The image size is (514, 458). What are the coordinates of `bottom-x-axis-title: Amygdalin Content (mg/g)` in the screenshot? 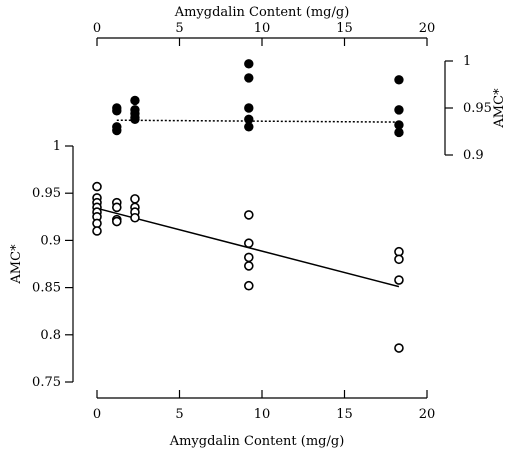 It's located at (257, 441).